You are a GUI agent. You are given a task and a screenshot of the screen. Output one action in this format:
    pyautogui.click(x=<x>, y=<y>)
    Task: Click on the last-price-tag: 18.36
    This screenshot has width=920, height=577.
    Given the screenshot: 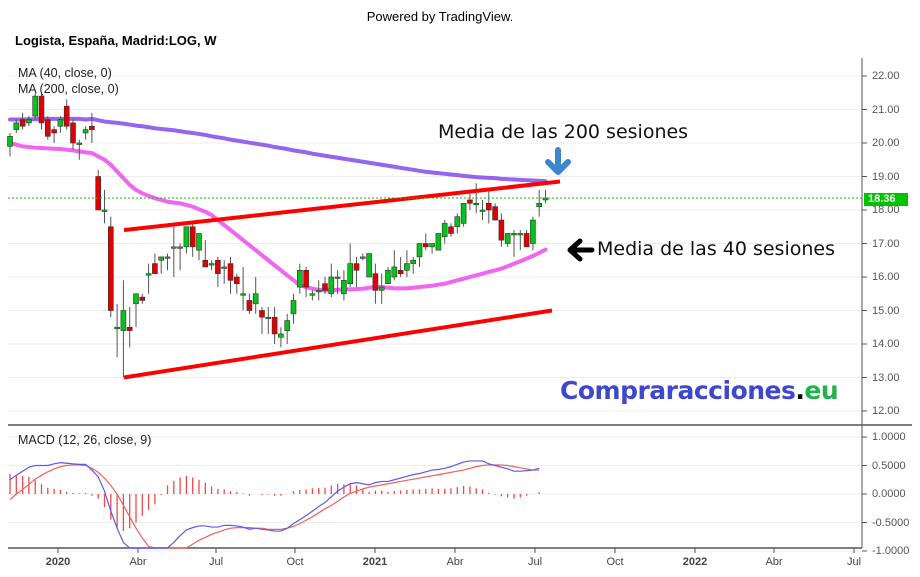 What is the action you would take?
    pyautogui.click(x=886, y=199)
    